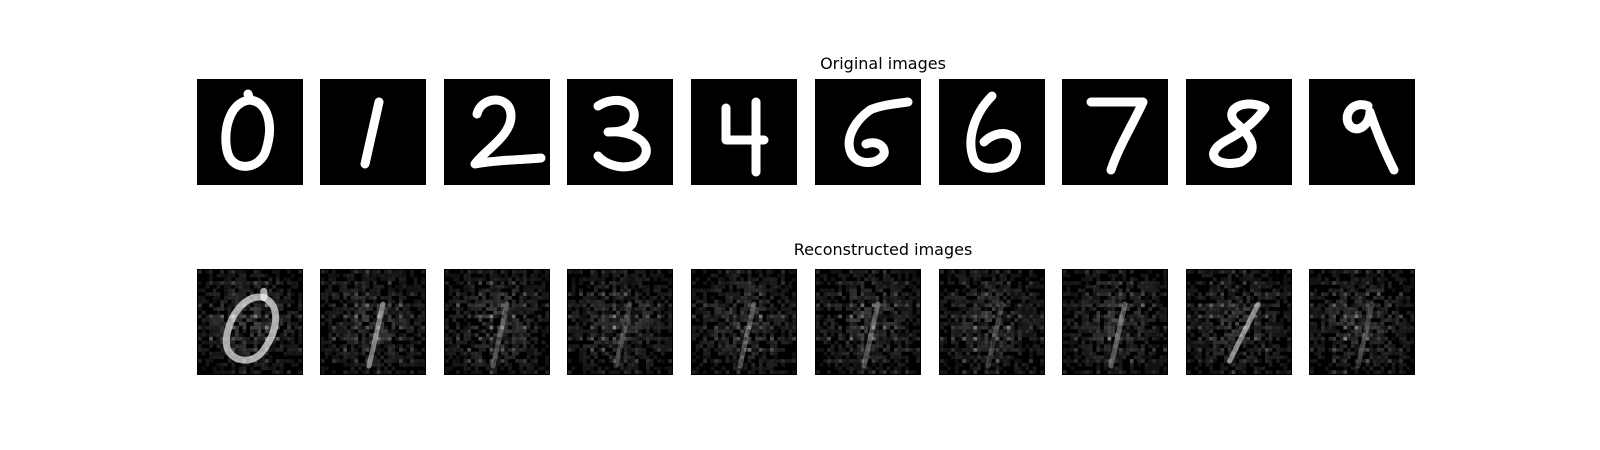  Describe the element at coordinates (883, 249) in the screenshot. I see `reconstructed-images-title: Reconstructed images` at that location.